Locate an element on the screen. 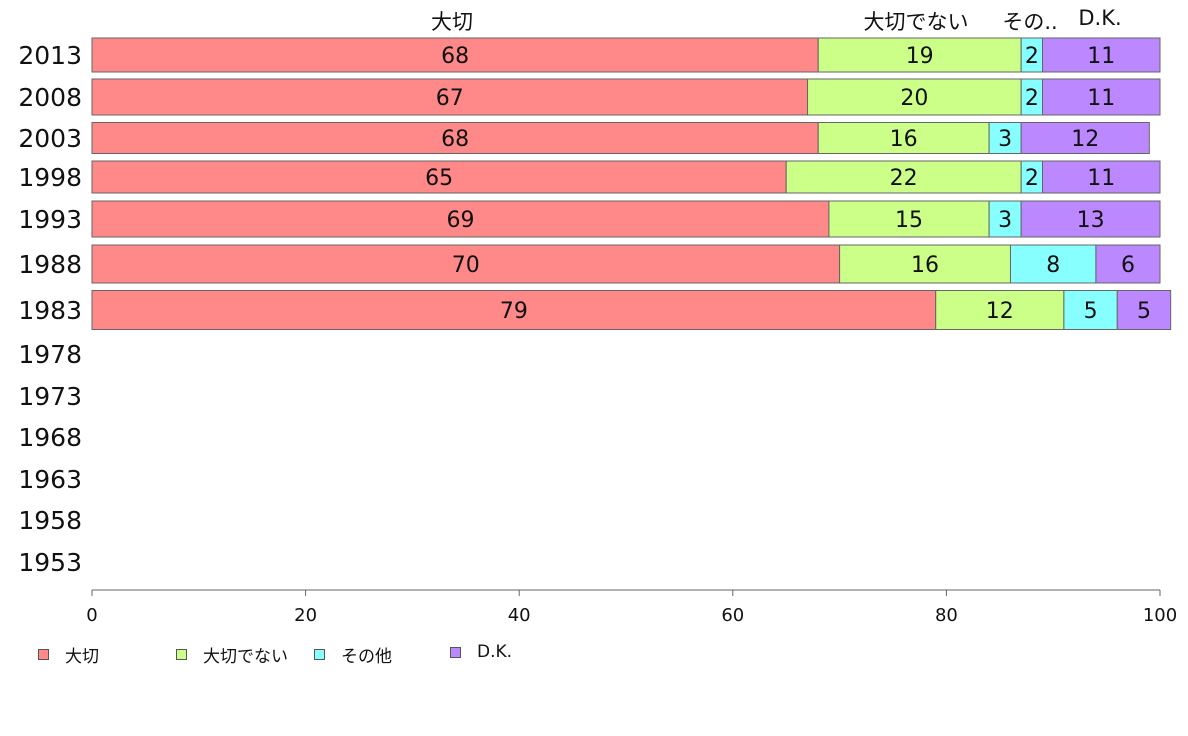 This screenshot has width=1188, height=736. x-tick-label: 20 is located at coordinates (305, 615).